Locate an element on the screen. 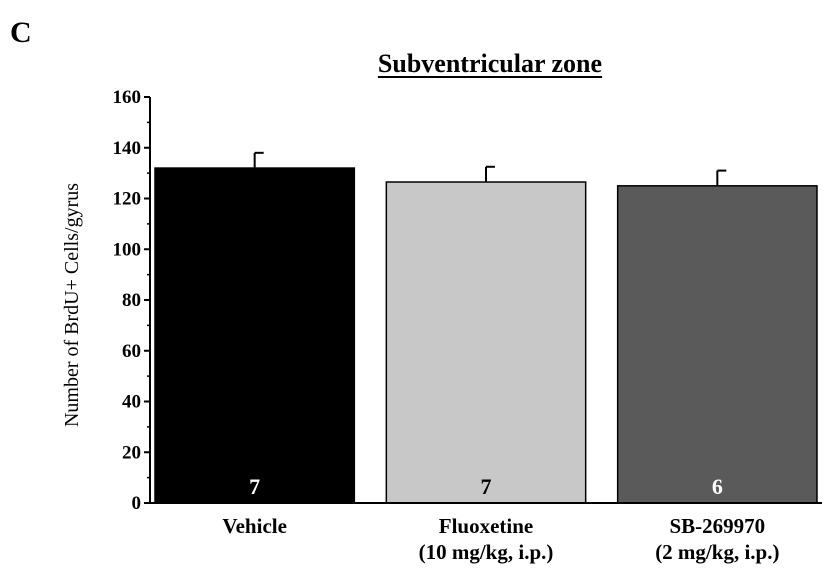 The image size is (832, 577). x-tick-label: SB-269970 is located at coordinates (717, 526).